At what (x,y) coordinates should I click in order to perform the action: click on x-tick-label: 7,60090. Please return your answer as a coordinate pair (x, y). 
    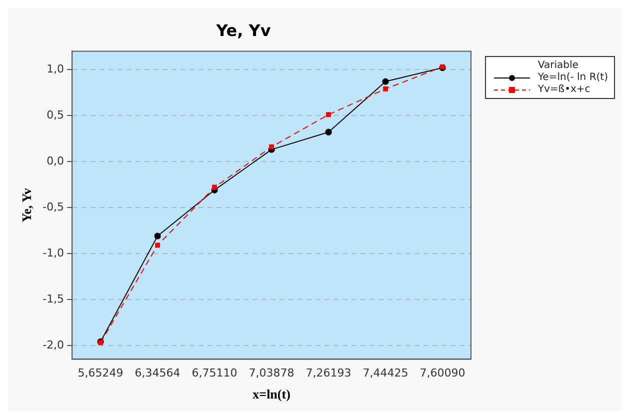
    Looking at the image, I should click on (443, 373).